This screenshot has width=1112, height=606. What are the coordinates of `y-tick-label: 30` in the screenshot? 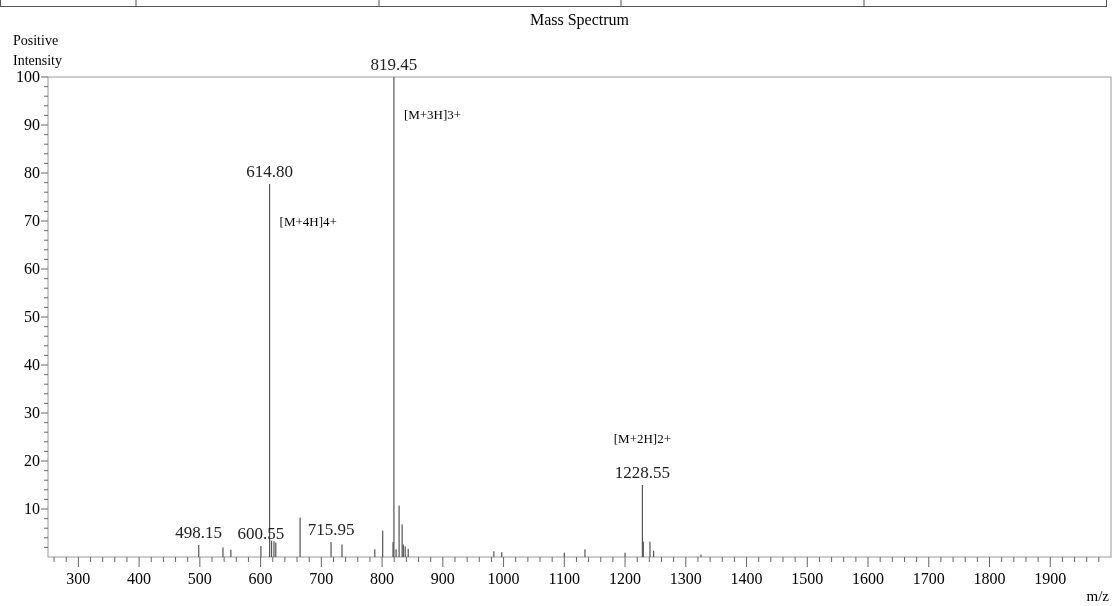 It's located at (32, 412).